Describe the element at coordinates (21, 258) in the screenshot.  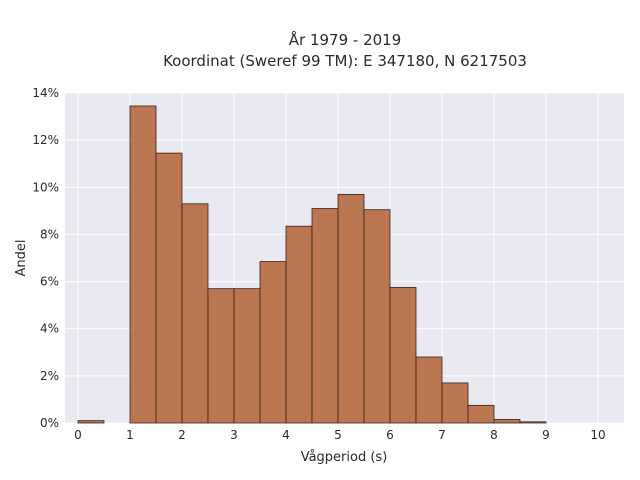
I see `y-axis-label: Andel` at that location.